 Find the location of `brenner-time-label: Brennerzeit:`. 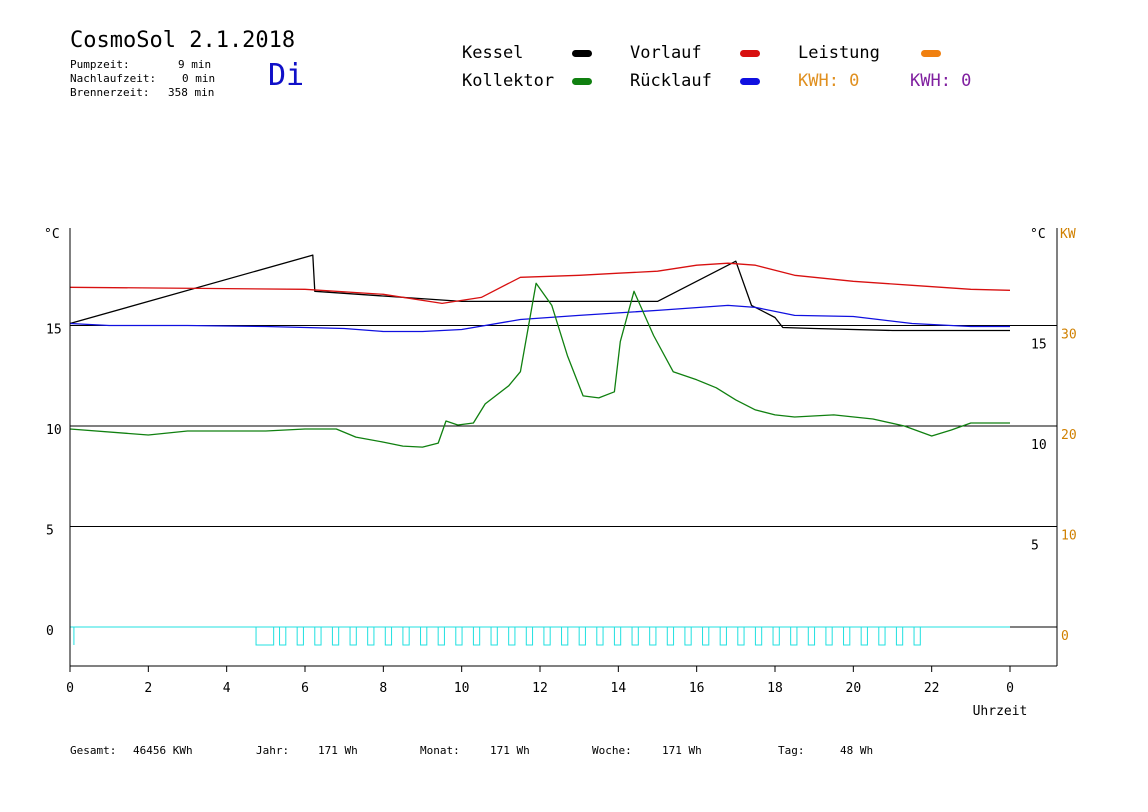

brenner-time-label: Brennerzeit: is located at coordinates (110, 92).